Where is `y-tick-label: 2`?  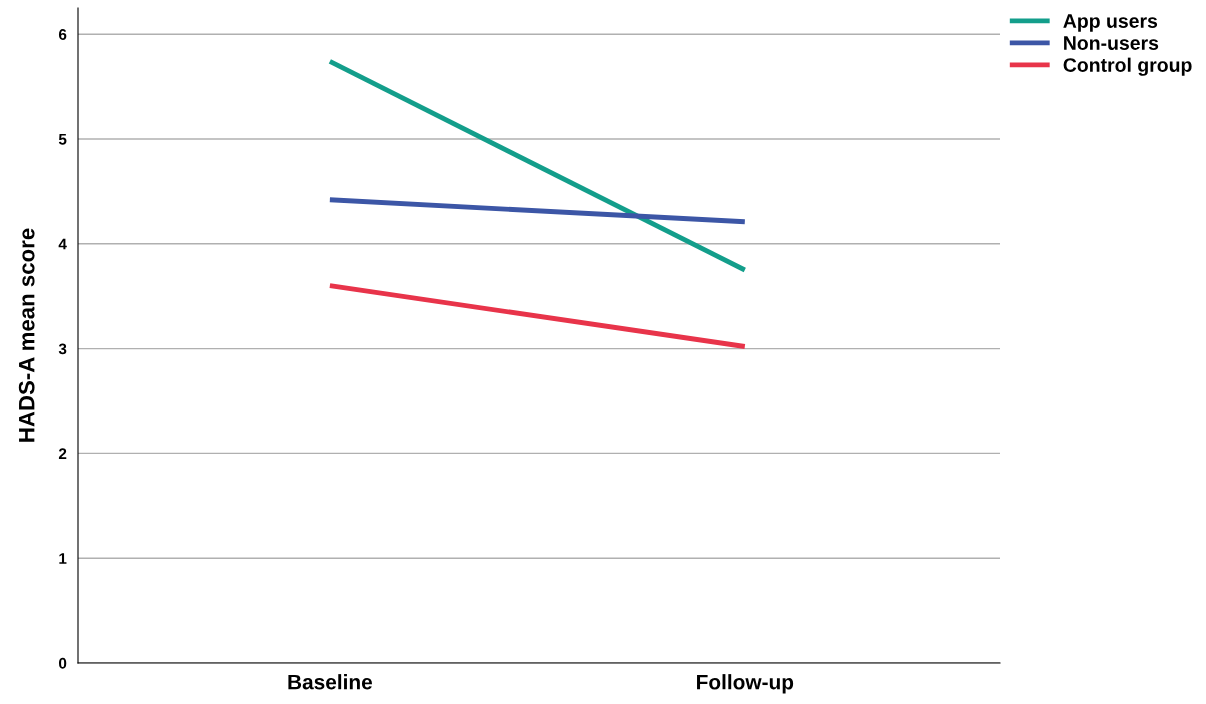
y-tick-label: 2 is located at coordinates (62, 453).